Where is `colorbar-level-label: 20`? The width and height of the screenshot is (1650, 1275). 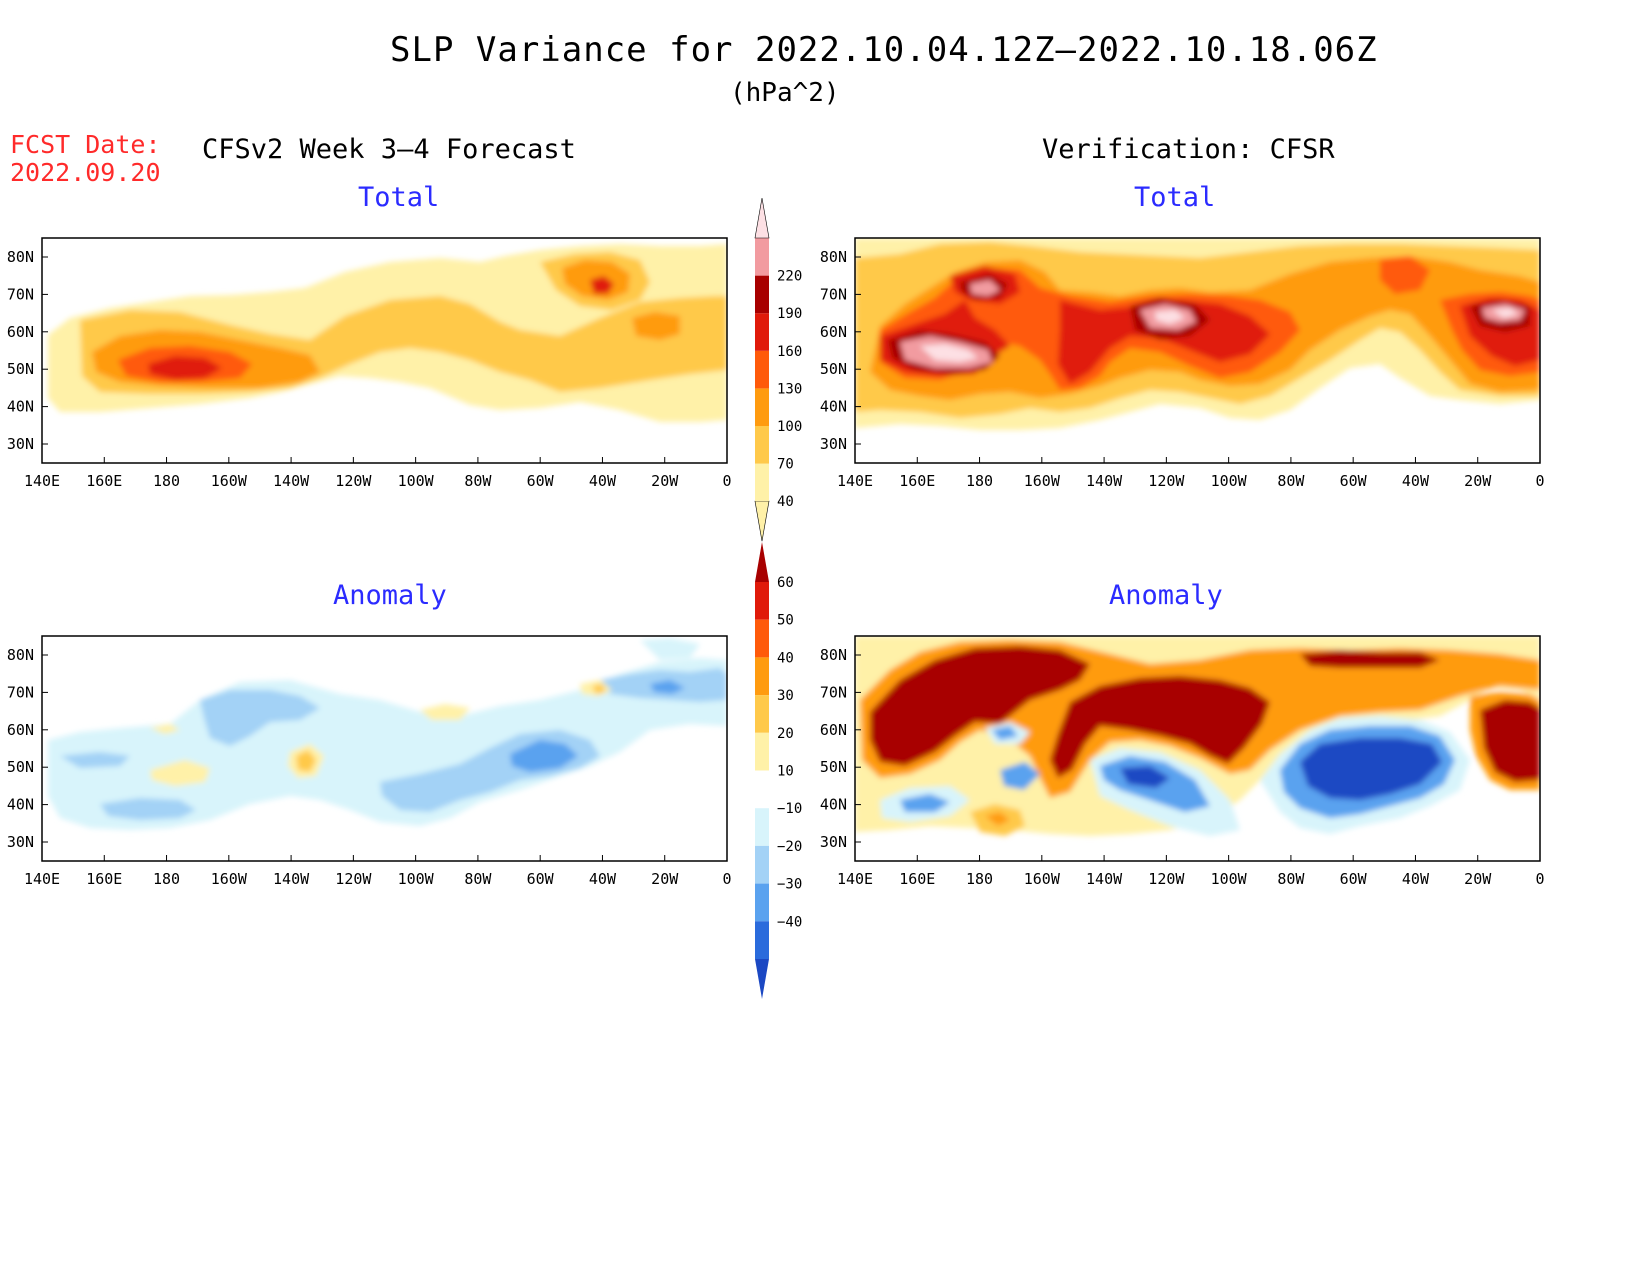
colorbar-level-label: 20 is located at coordinates (785, 734).